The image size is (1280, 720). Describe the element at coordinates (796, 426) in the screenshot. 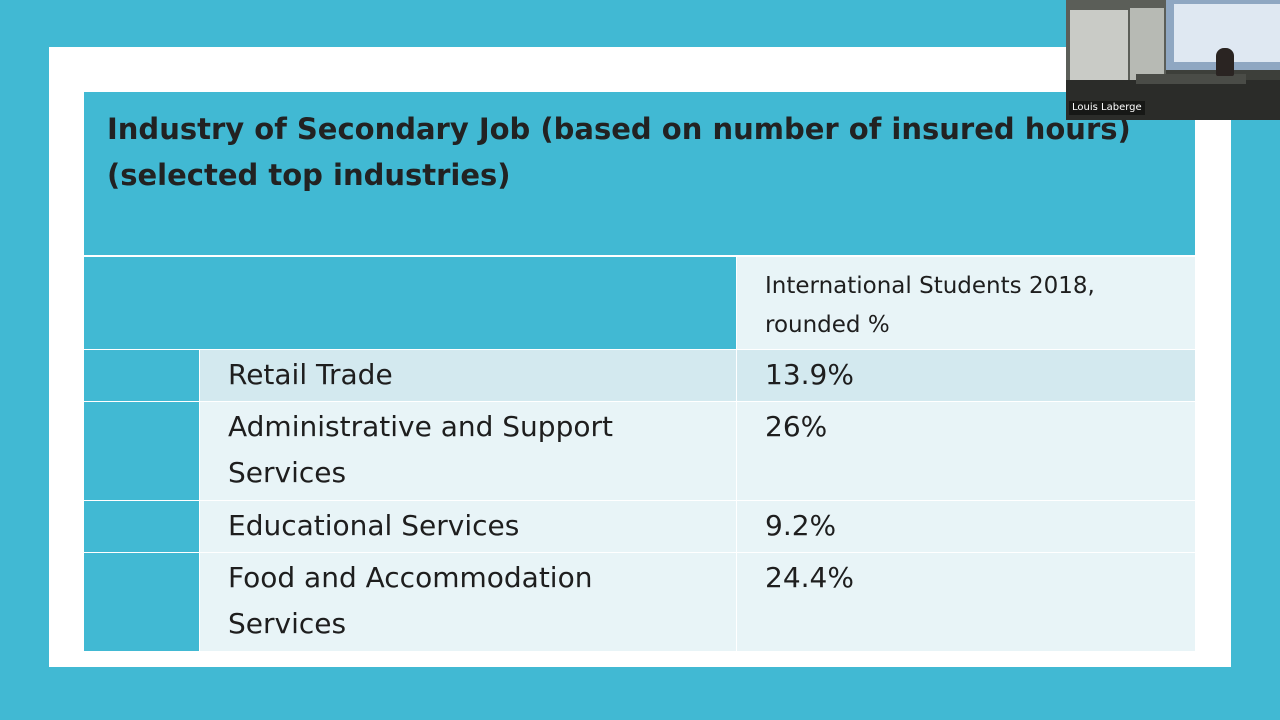

I see `industry-value: 26%` at that location.